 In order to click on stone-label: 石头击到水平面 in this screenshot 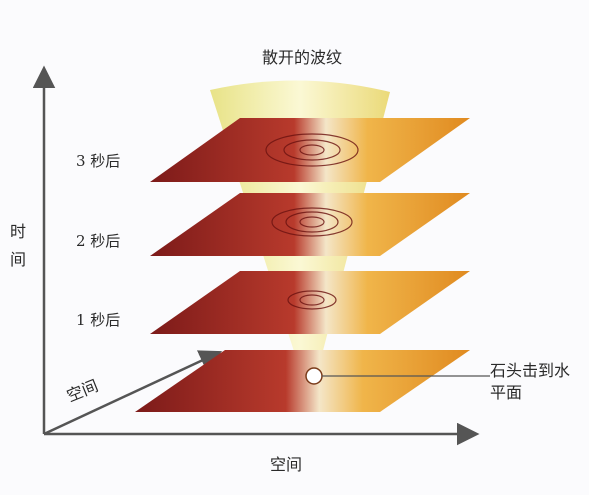, I will do `click(530, 381)`.